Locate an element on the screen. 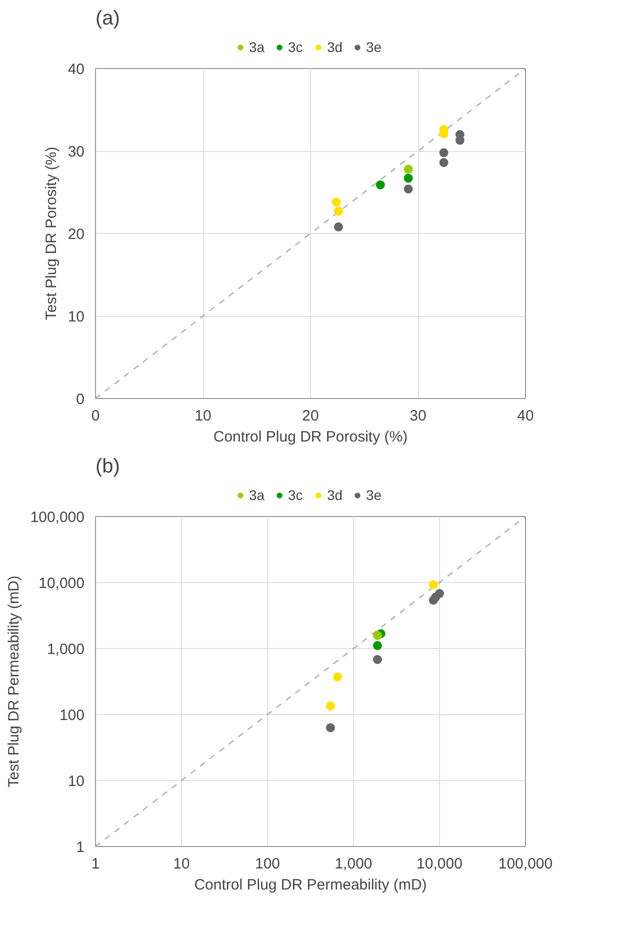 This screenshot has width=617, height=949. x-tick-label: 1 is located at coordinates (95, 864).